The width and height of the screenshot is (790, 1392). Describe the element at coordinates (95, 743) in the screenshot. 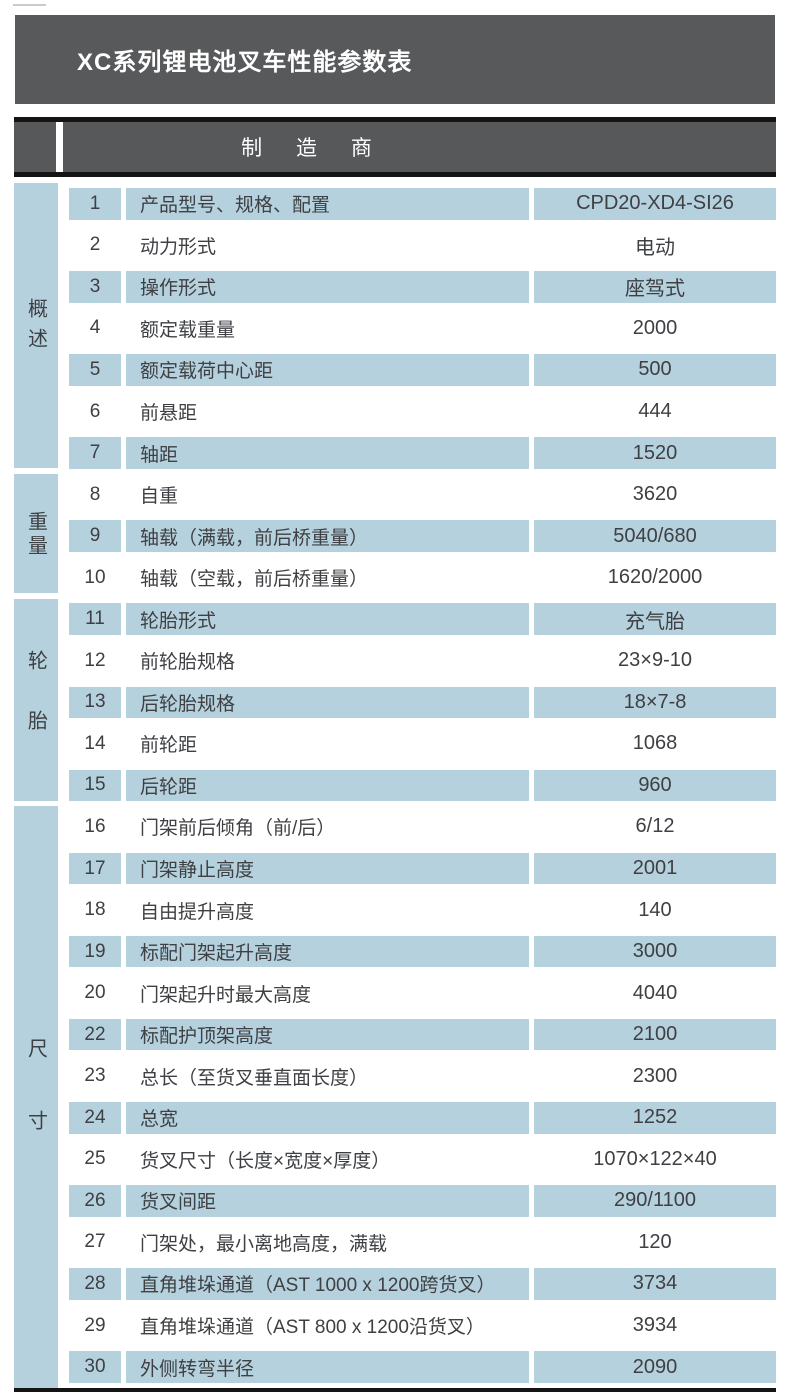

I see `row-number: 14` at that location.